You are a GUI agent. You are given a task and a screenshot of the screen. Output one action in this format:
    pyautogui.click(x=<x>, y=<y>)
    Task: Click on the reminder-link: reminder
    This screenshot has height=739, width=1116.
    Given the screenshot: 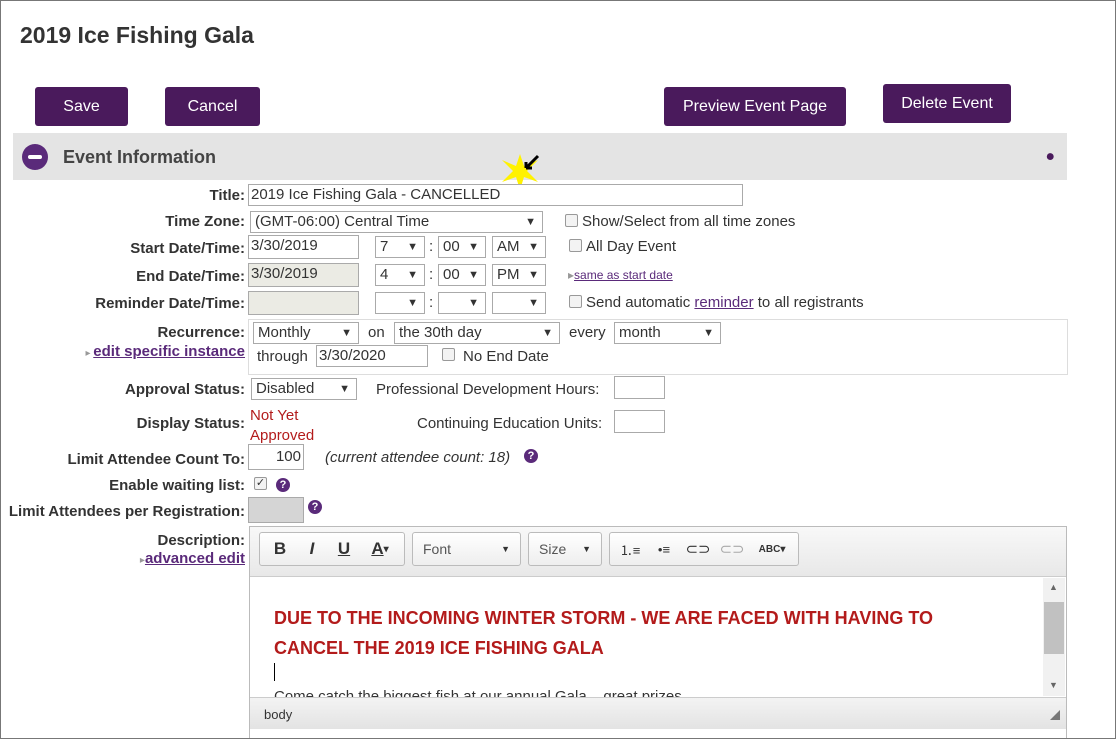 What is the action you would take?
    pyautogui.click(x=724, y=302)
    